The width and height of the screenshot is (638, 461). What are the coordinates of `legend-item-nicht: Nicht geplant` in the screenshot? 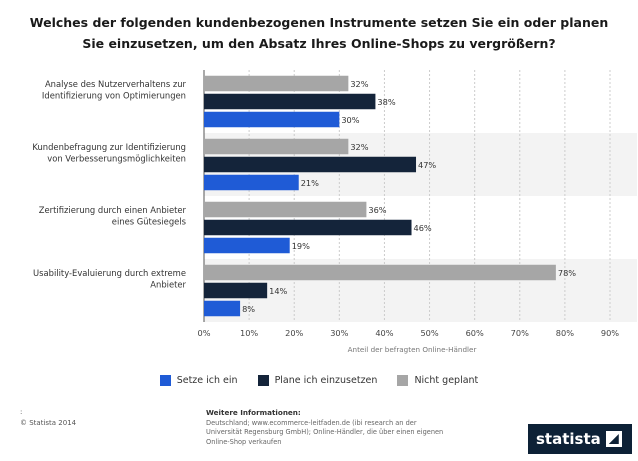 It's located at (437, 380).